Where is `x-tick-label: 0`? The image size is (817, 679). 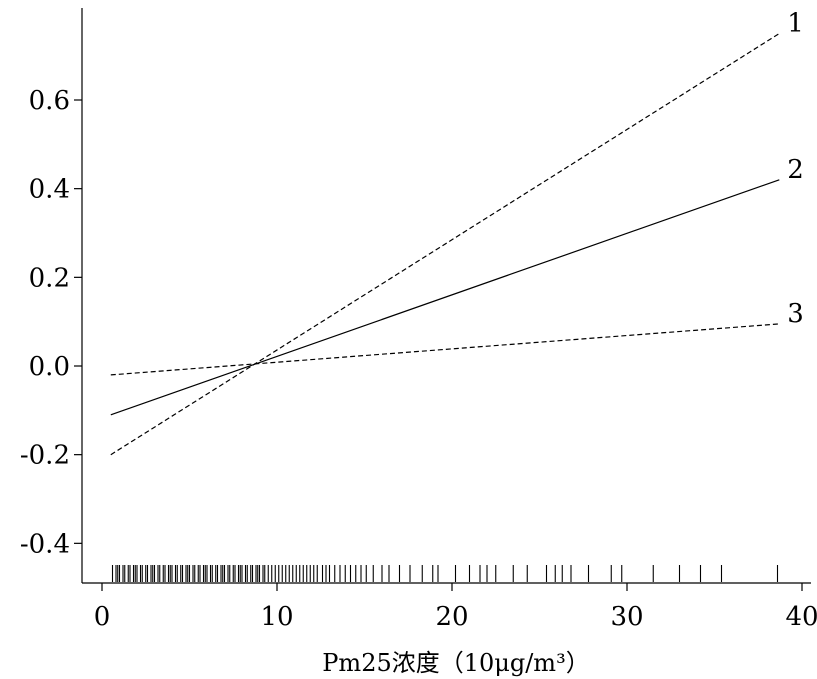
x-tick-label: 0 is located at coordinates (102, 617).